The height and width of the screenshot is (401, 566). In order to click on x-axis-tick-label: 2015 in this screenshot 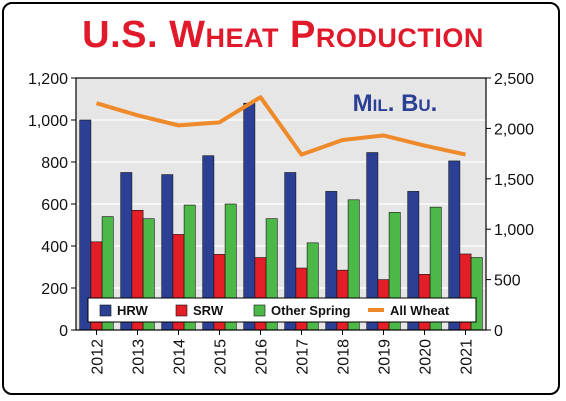, I will do `click(221, 357)`.